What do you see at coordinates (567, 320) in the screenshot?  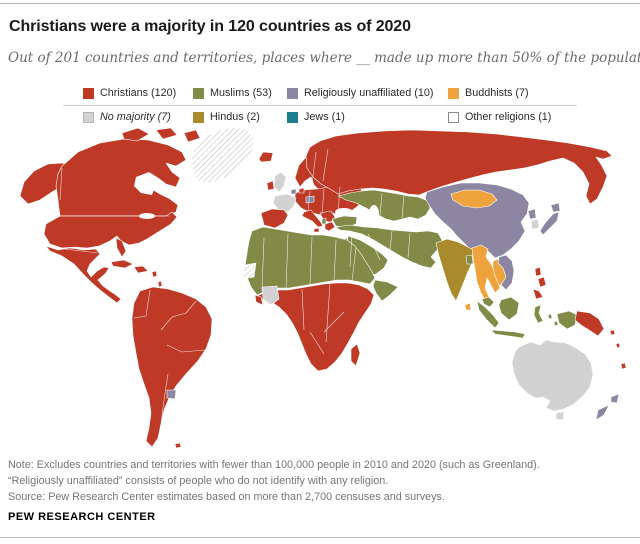 I see `region-west-new-guinea` at bounding box center [567, 320].